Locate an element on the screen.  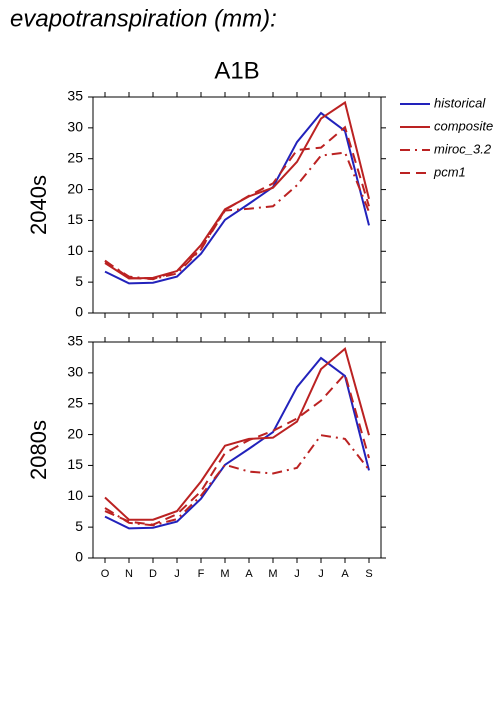
y-axis-label: 2080s is located at coordinates (38, 450).